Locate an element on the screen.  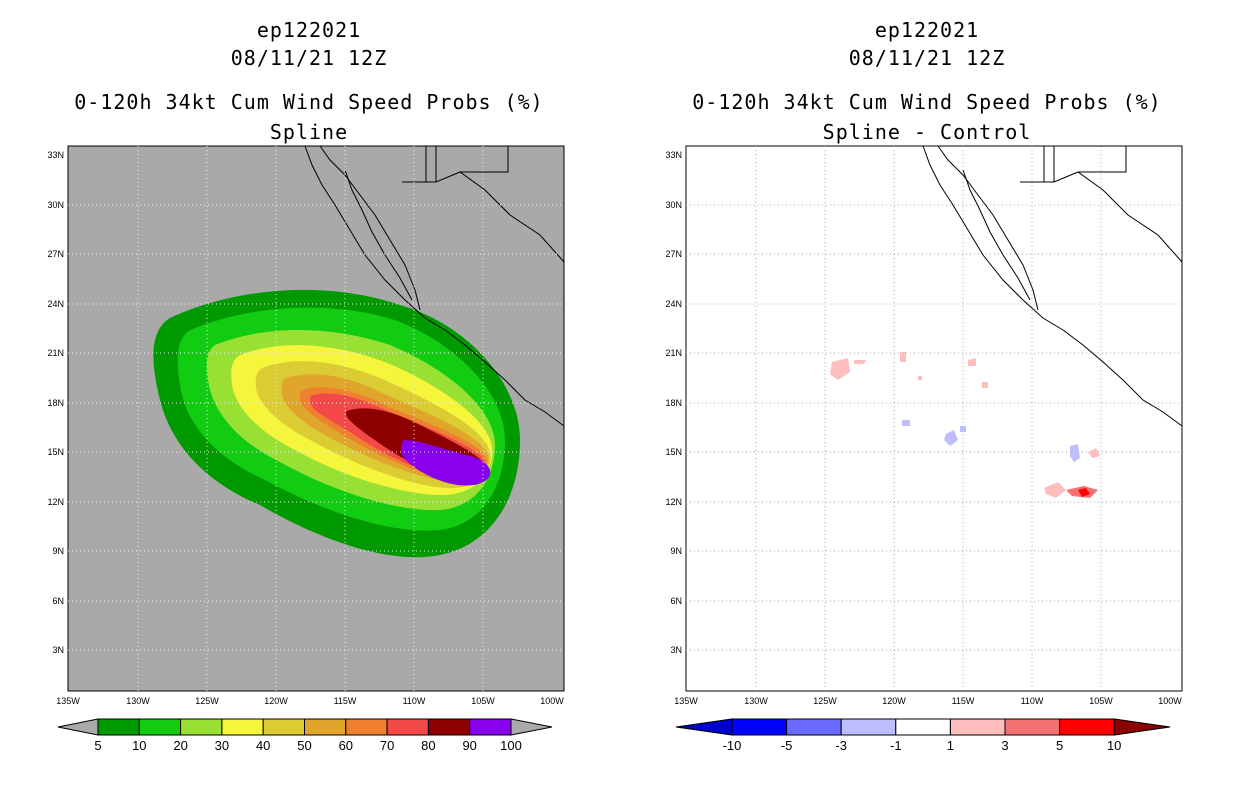
lat-label: 9N is located at coordinates (676, 551).